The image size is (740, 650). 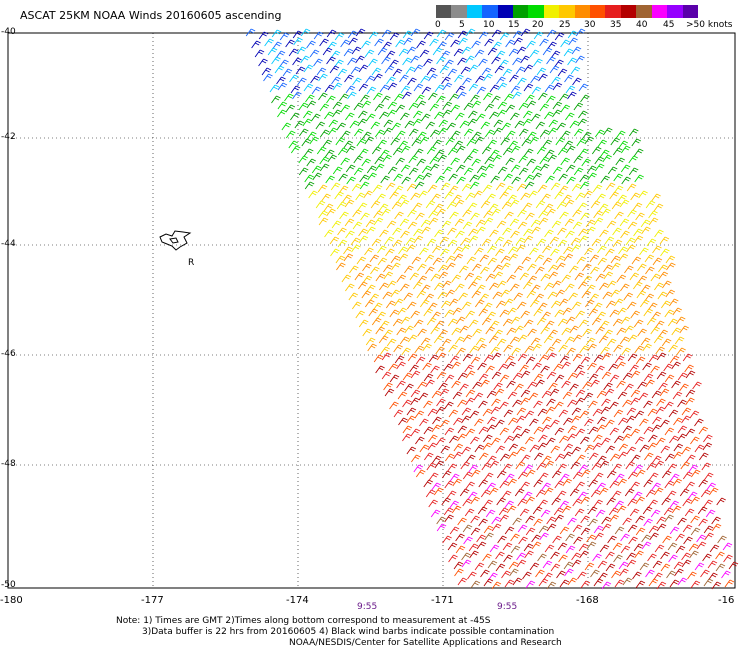 I want to click on lat-label: -50, so click(x=8, y=585).